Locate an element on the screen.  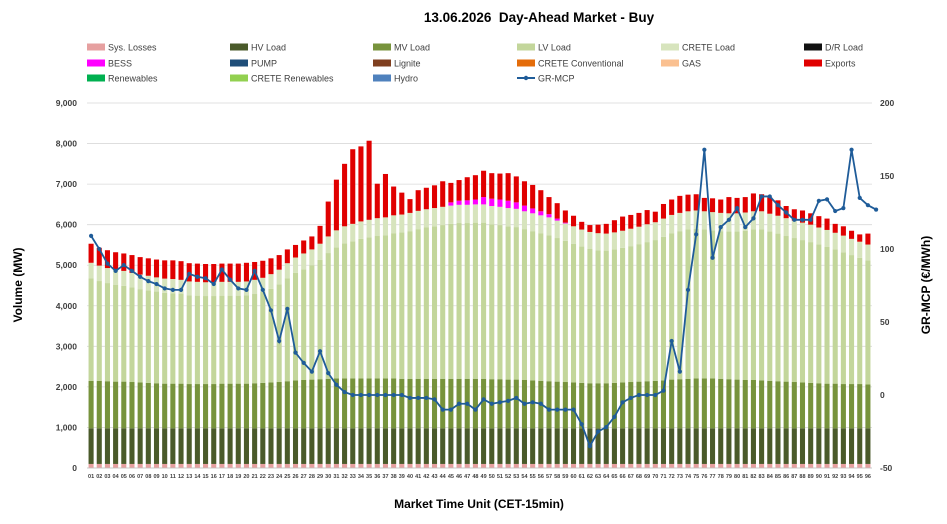
legend-label: HV Load is located at coordinates (268, 48).